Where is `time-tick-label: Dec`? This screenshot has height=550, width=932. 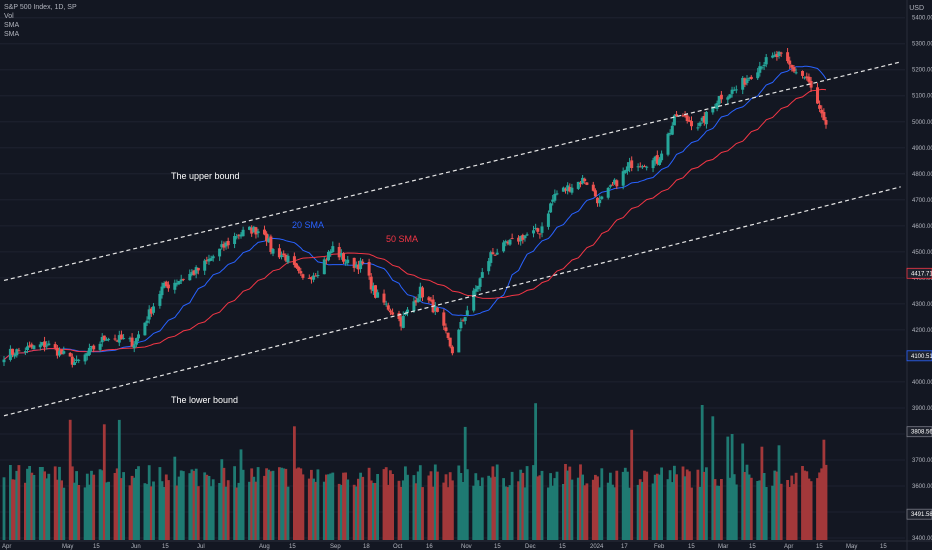
time-tick-label: Dec is located at coordinates (530, 547).